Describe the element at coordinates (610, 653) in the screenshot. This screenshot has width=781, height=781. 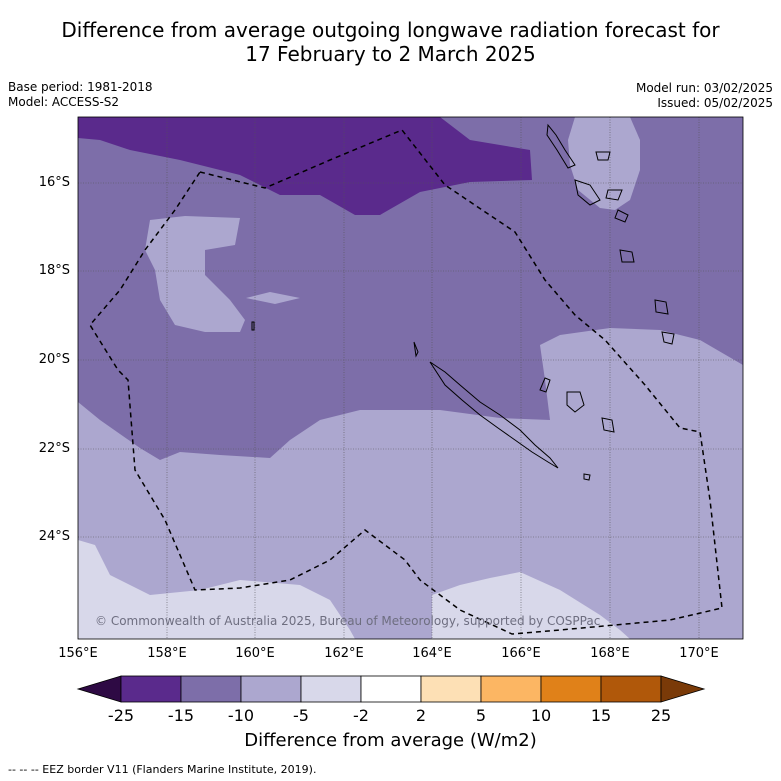
I see `lon-label-168e: 168°E` at that location.